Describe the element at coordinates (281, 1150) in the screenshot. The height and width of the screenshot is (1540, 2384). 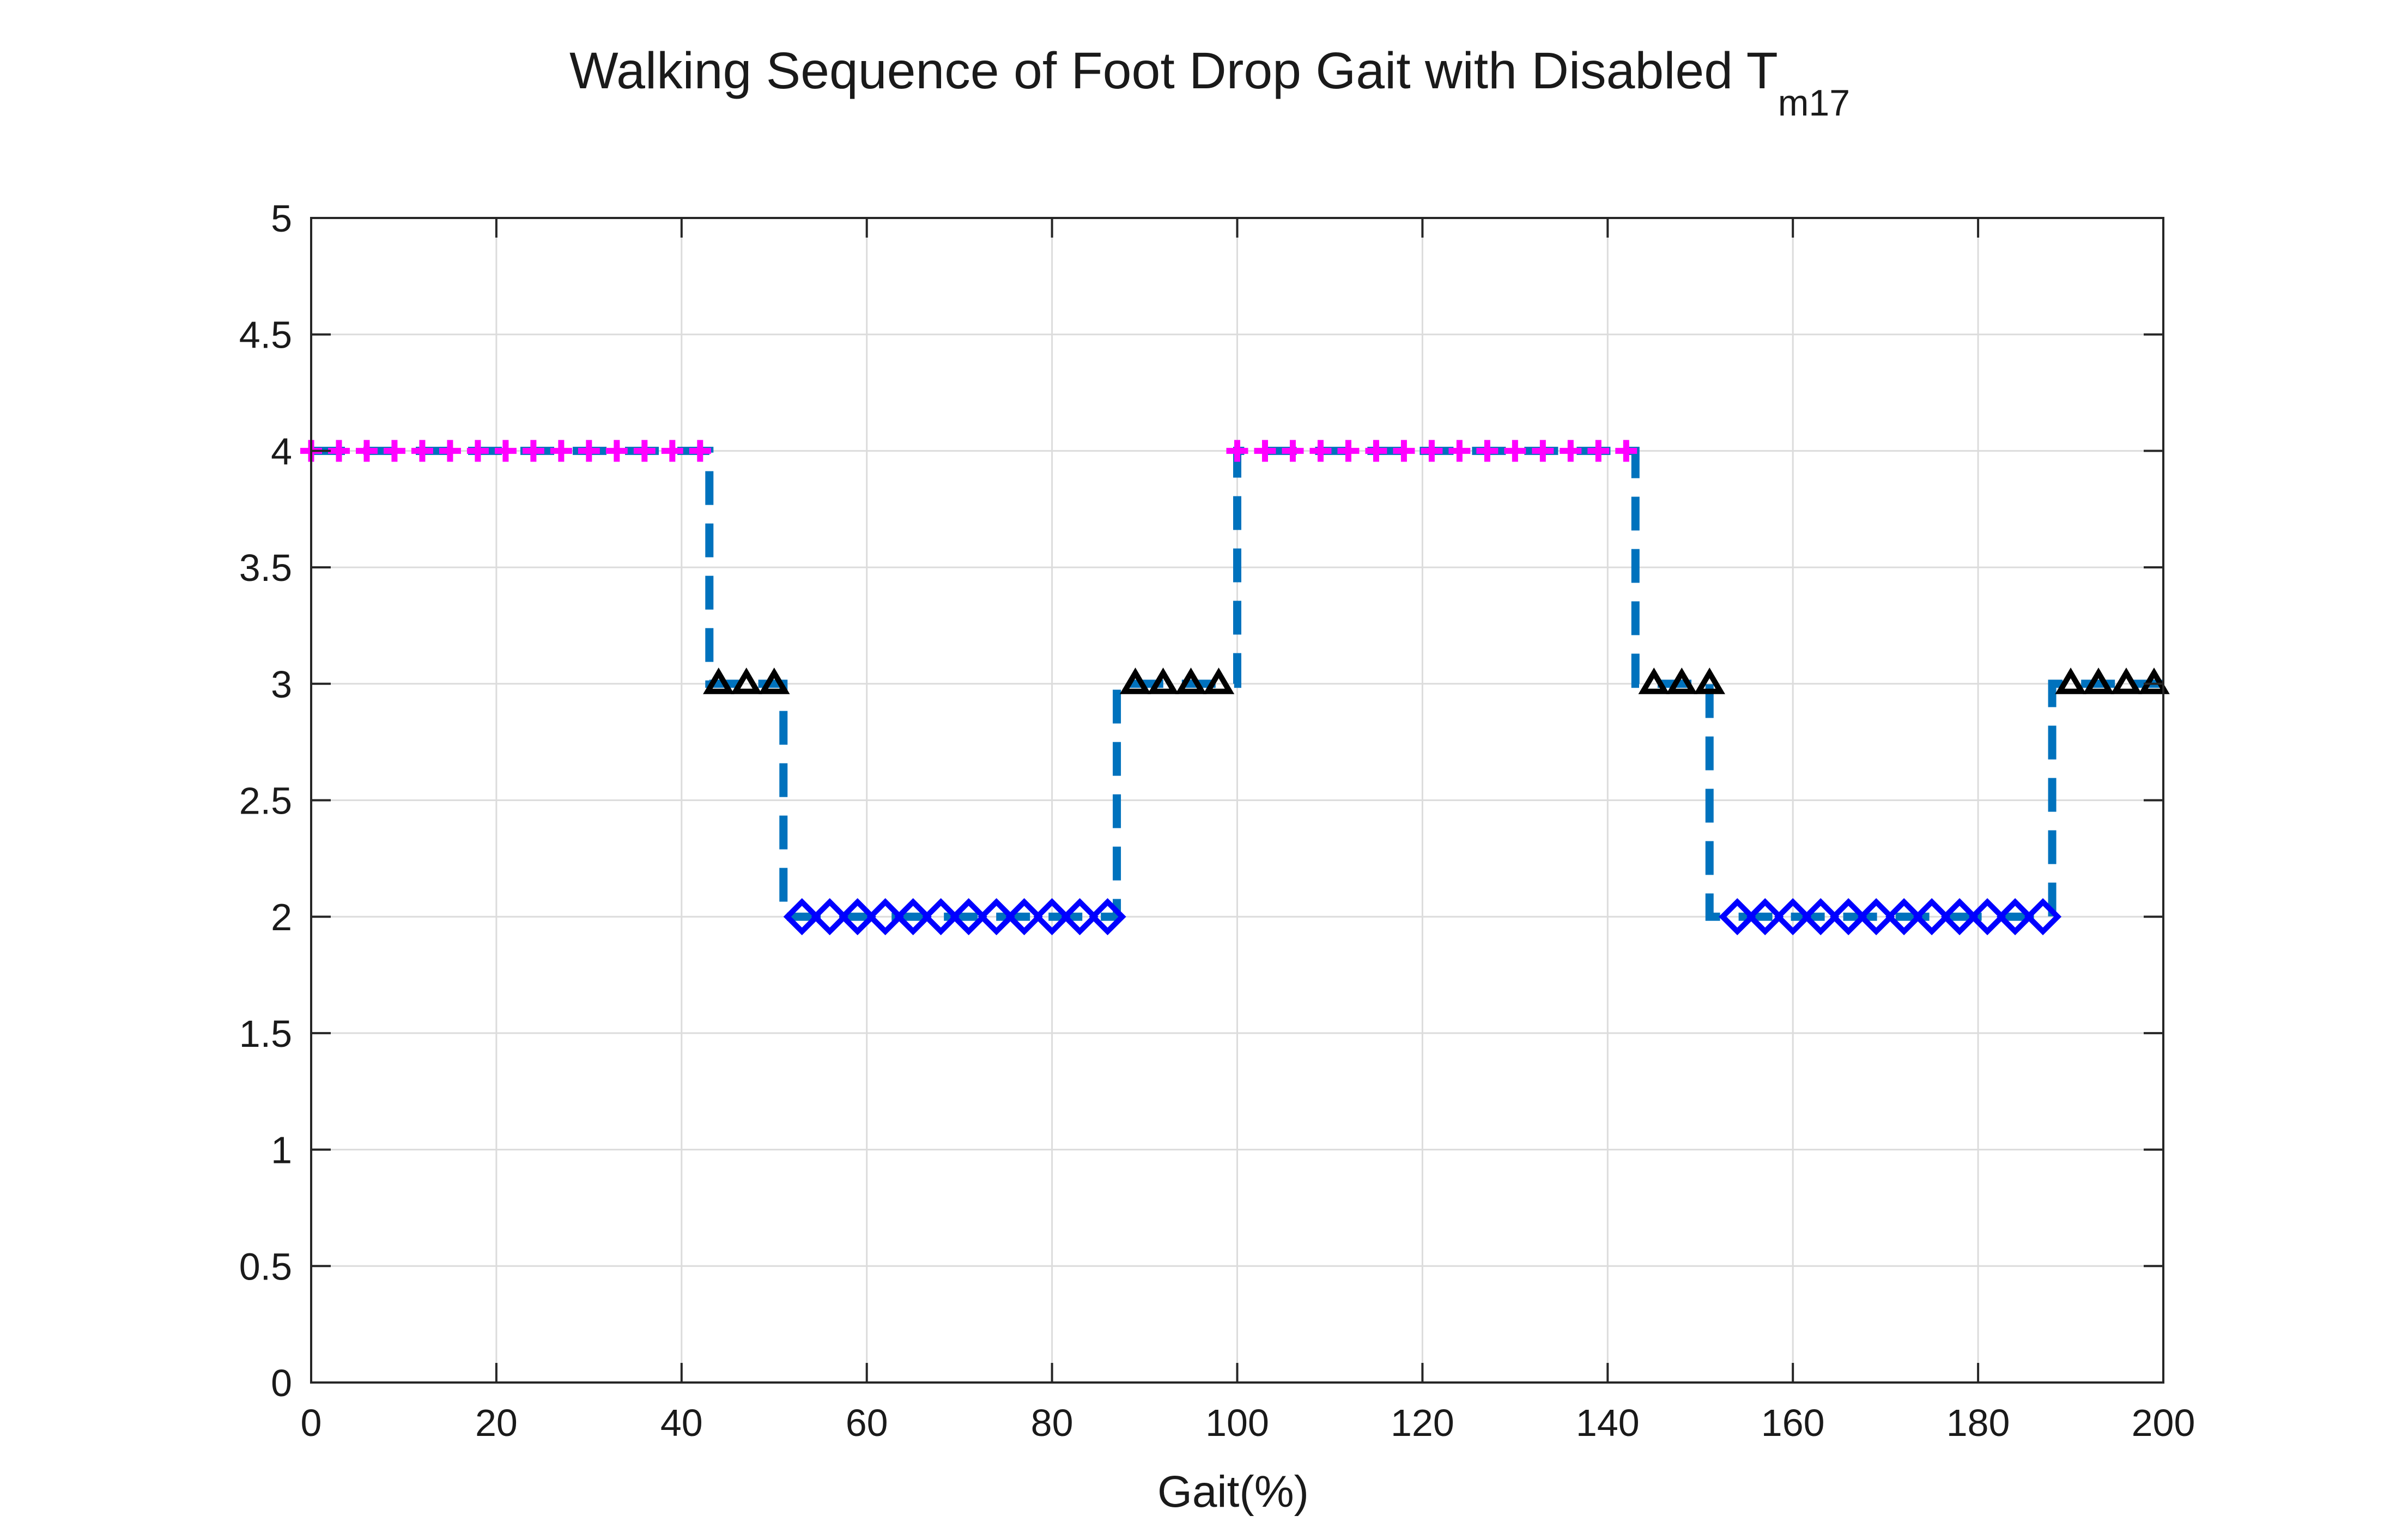
I see `y-tick-label: 1` at that location.